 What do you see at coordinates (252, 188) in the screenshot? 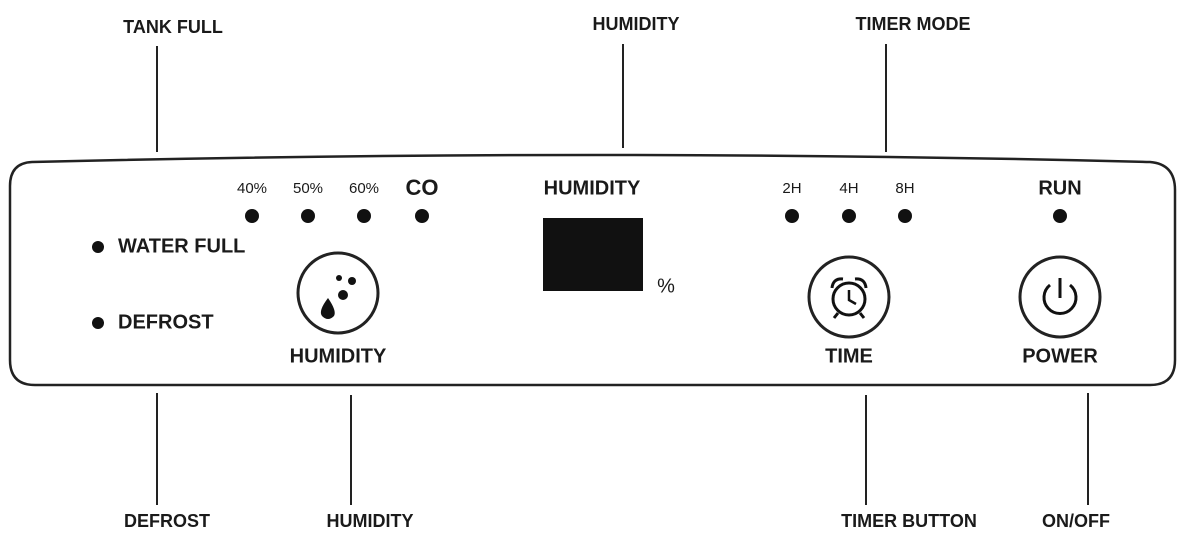
I see `level-label: 40%` at bounding box center [252, 188].